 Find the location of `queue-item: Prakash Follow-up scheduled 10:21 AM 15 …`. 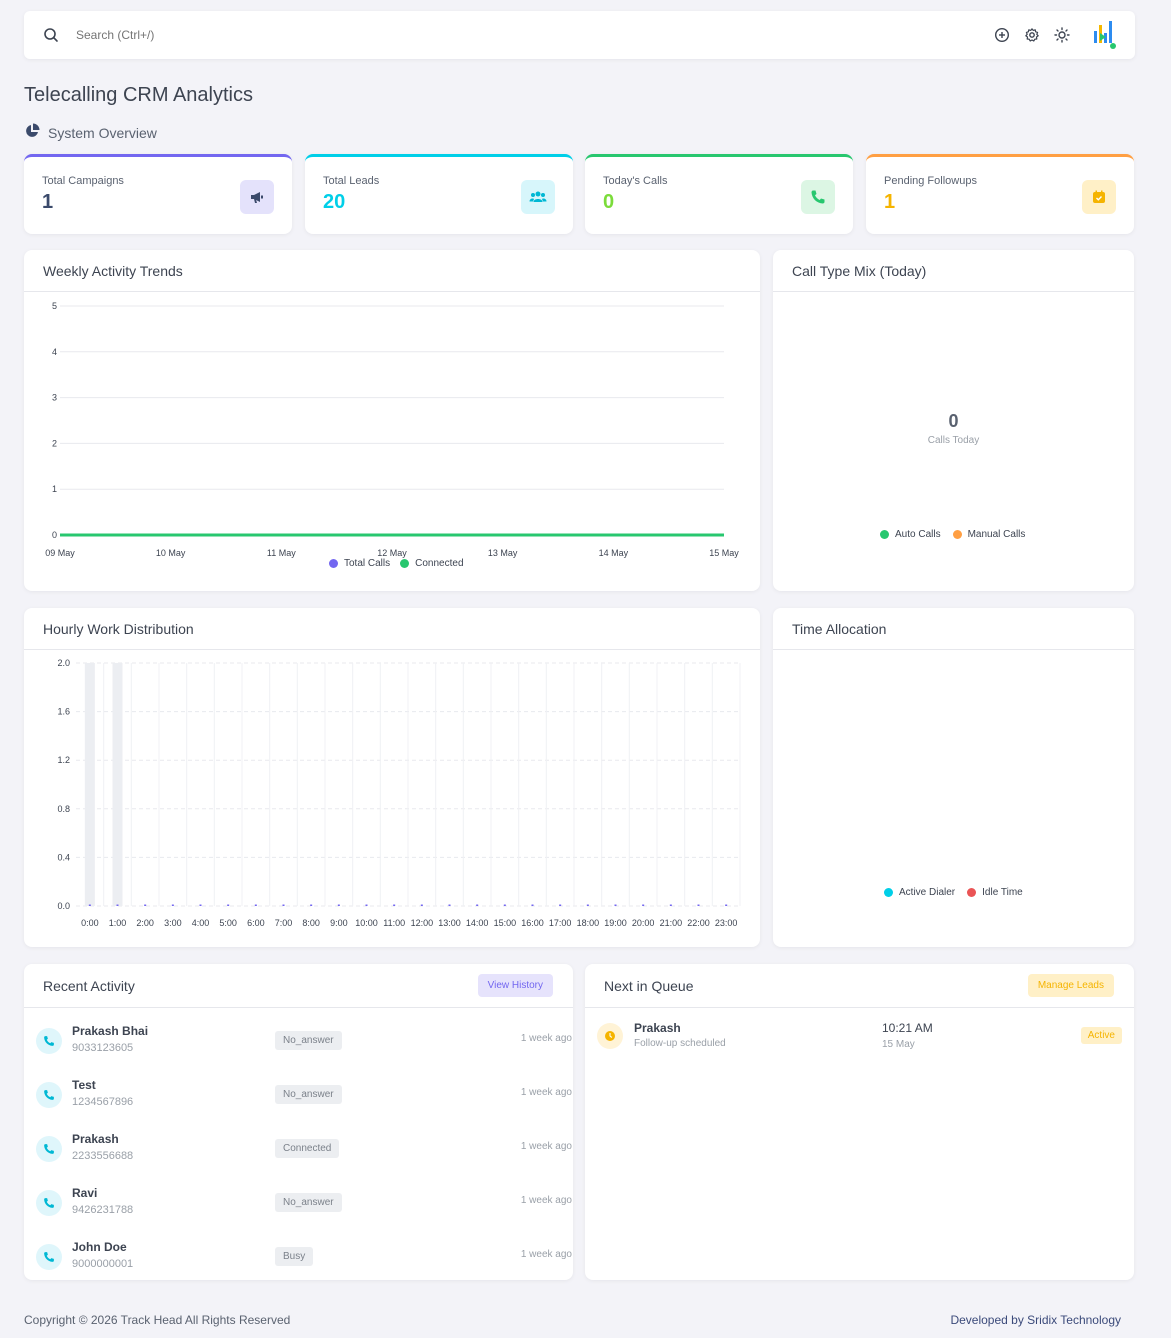

queue-item: Prakash Follow-up scheduled 10:21 AM 15 … is located at coordinates (859, 1041).